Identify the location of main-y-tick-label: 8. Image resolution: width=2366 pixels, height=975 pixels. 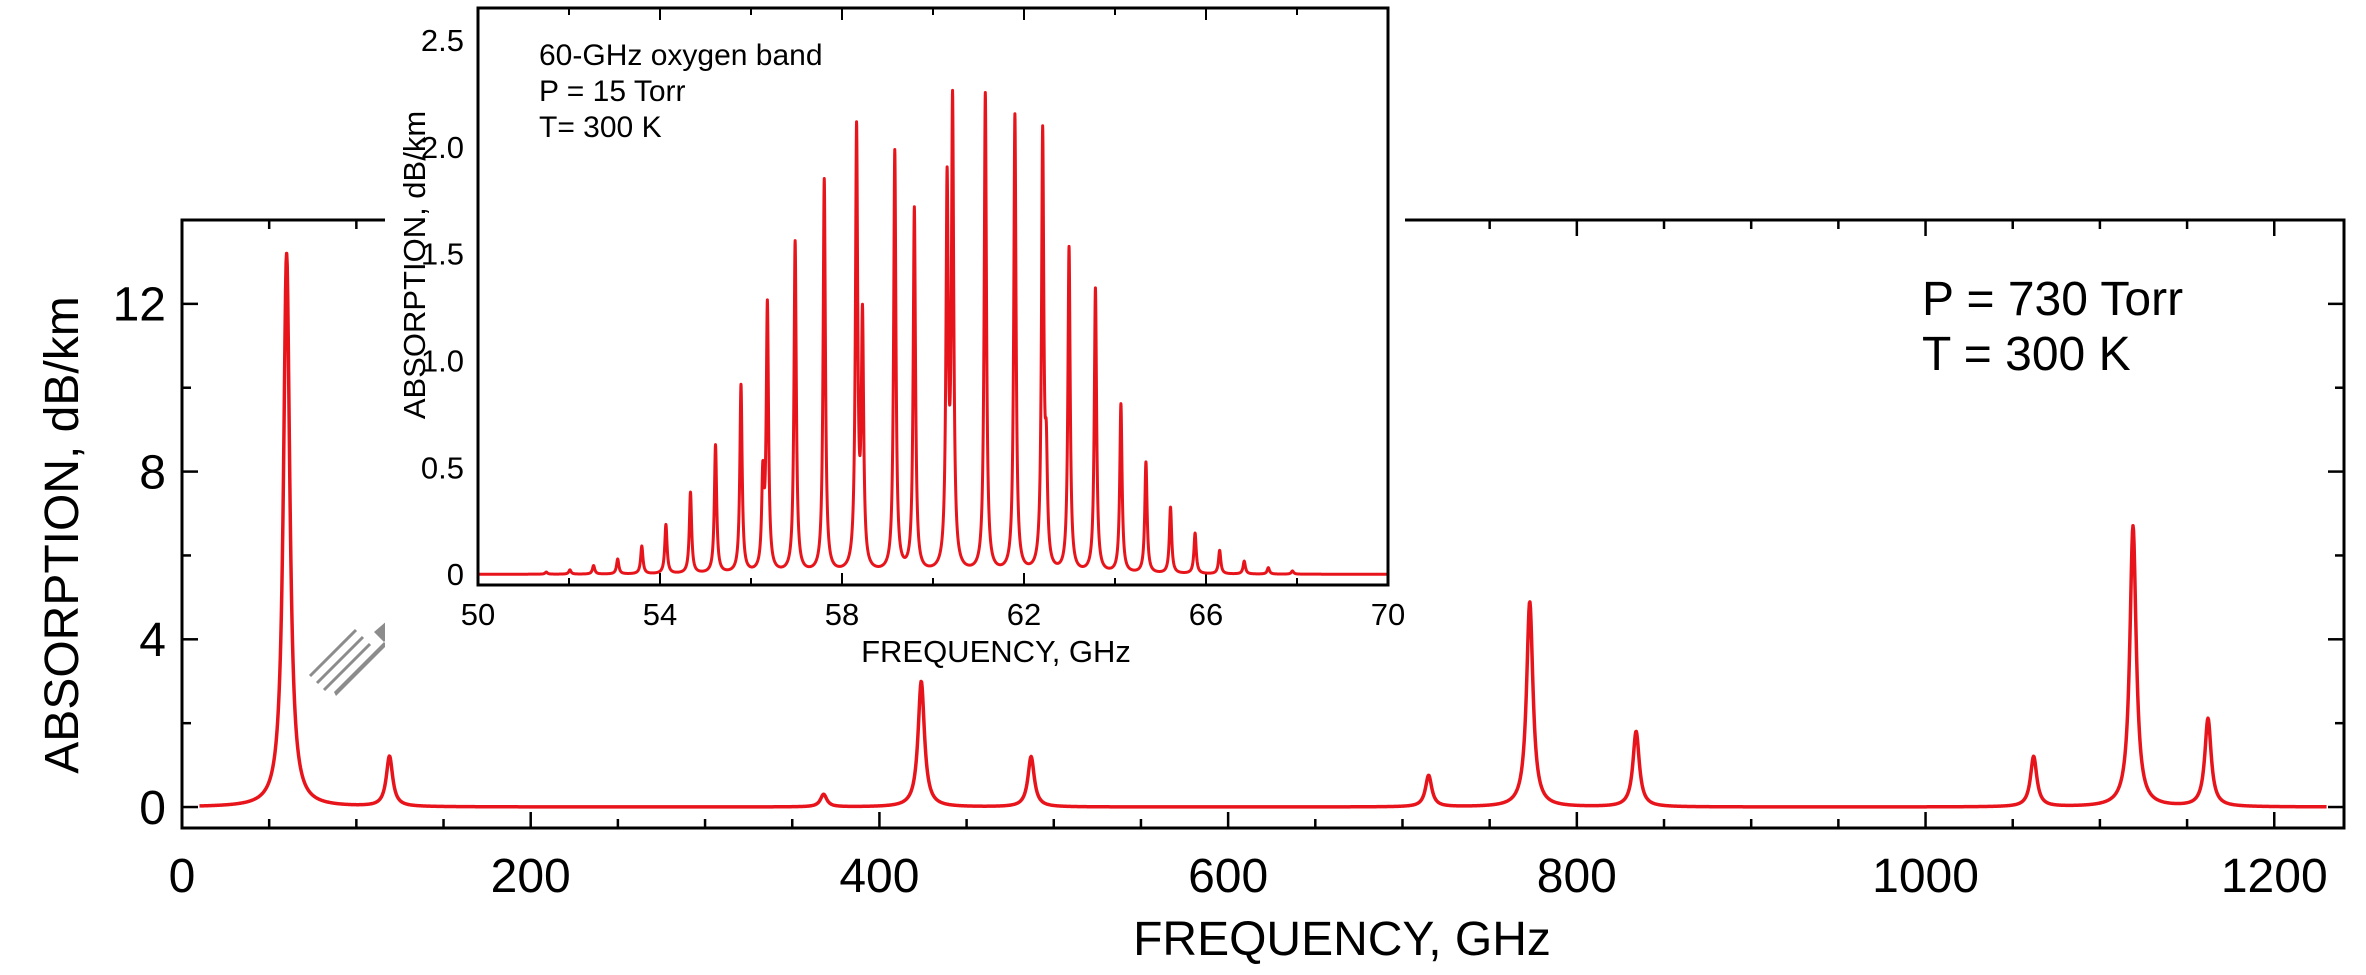
(152, 472).